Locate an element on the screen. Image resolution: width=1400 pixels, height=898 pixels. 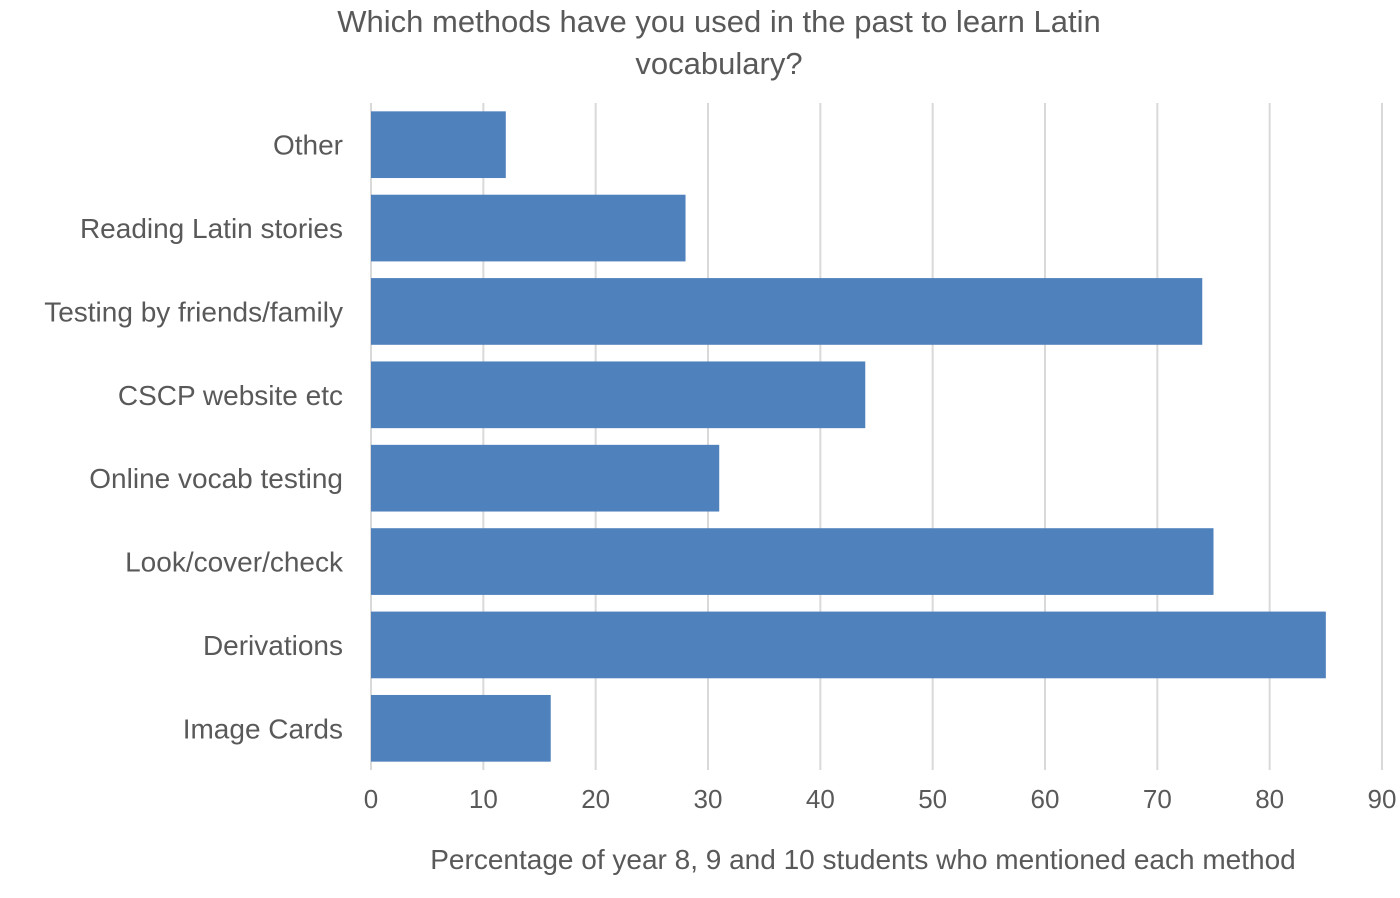
chart-title-line-2: vocabulary? is located at coordinates (718, 63).